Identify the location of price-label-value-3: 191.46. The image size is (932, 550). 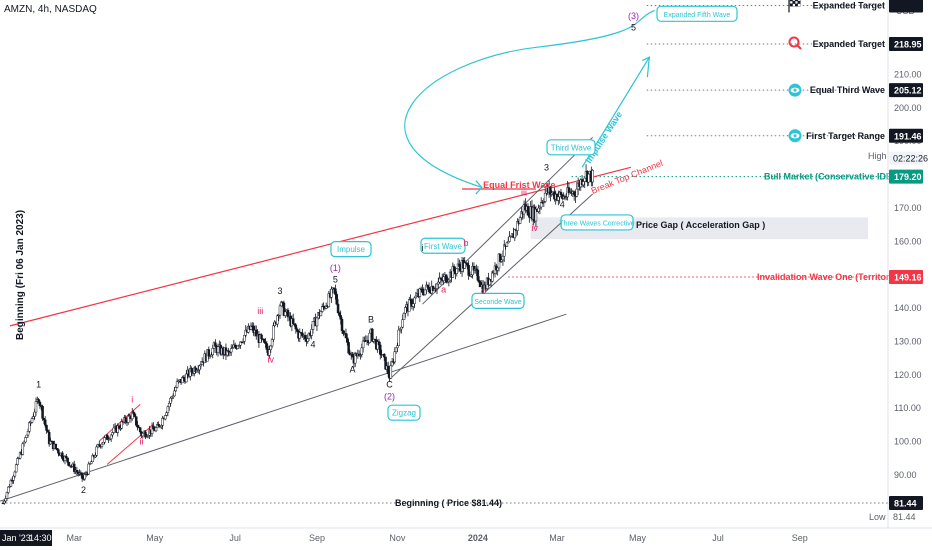
(908, 136).